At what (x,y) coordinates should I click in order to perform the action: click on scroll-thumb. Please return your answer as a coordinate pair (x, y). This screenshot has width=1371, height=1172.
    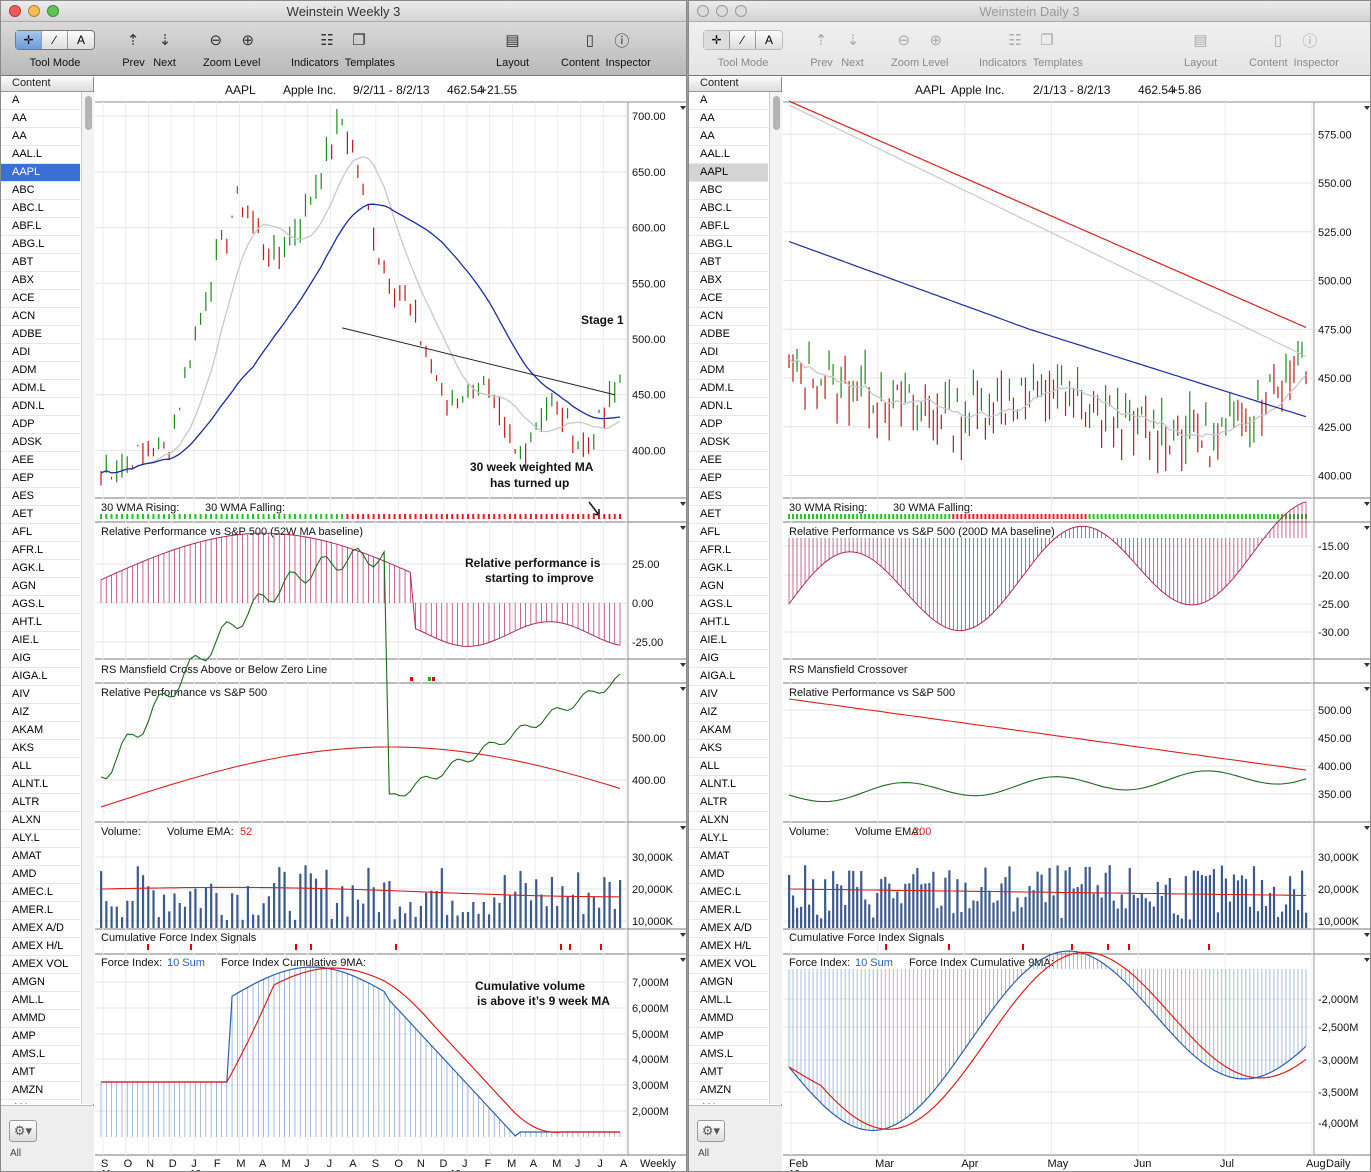
    Looking at the image, I should click on (776, 113).